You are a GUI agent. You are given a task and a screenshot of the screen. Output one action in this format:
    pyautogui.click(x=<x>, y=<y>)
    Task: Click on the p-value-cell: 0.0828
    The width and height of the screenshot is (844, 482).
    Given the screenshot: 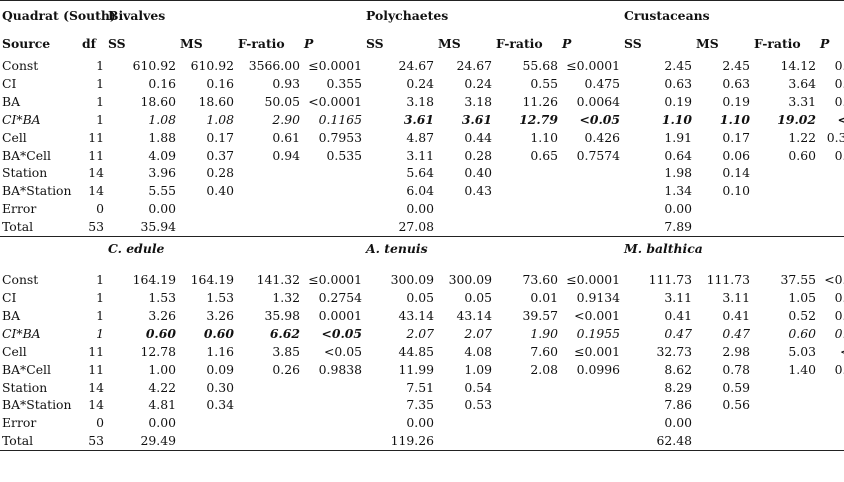 What is the action you would take?
    pyautogui.click(x=839, y=83)
    